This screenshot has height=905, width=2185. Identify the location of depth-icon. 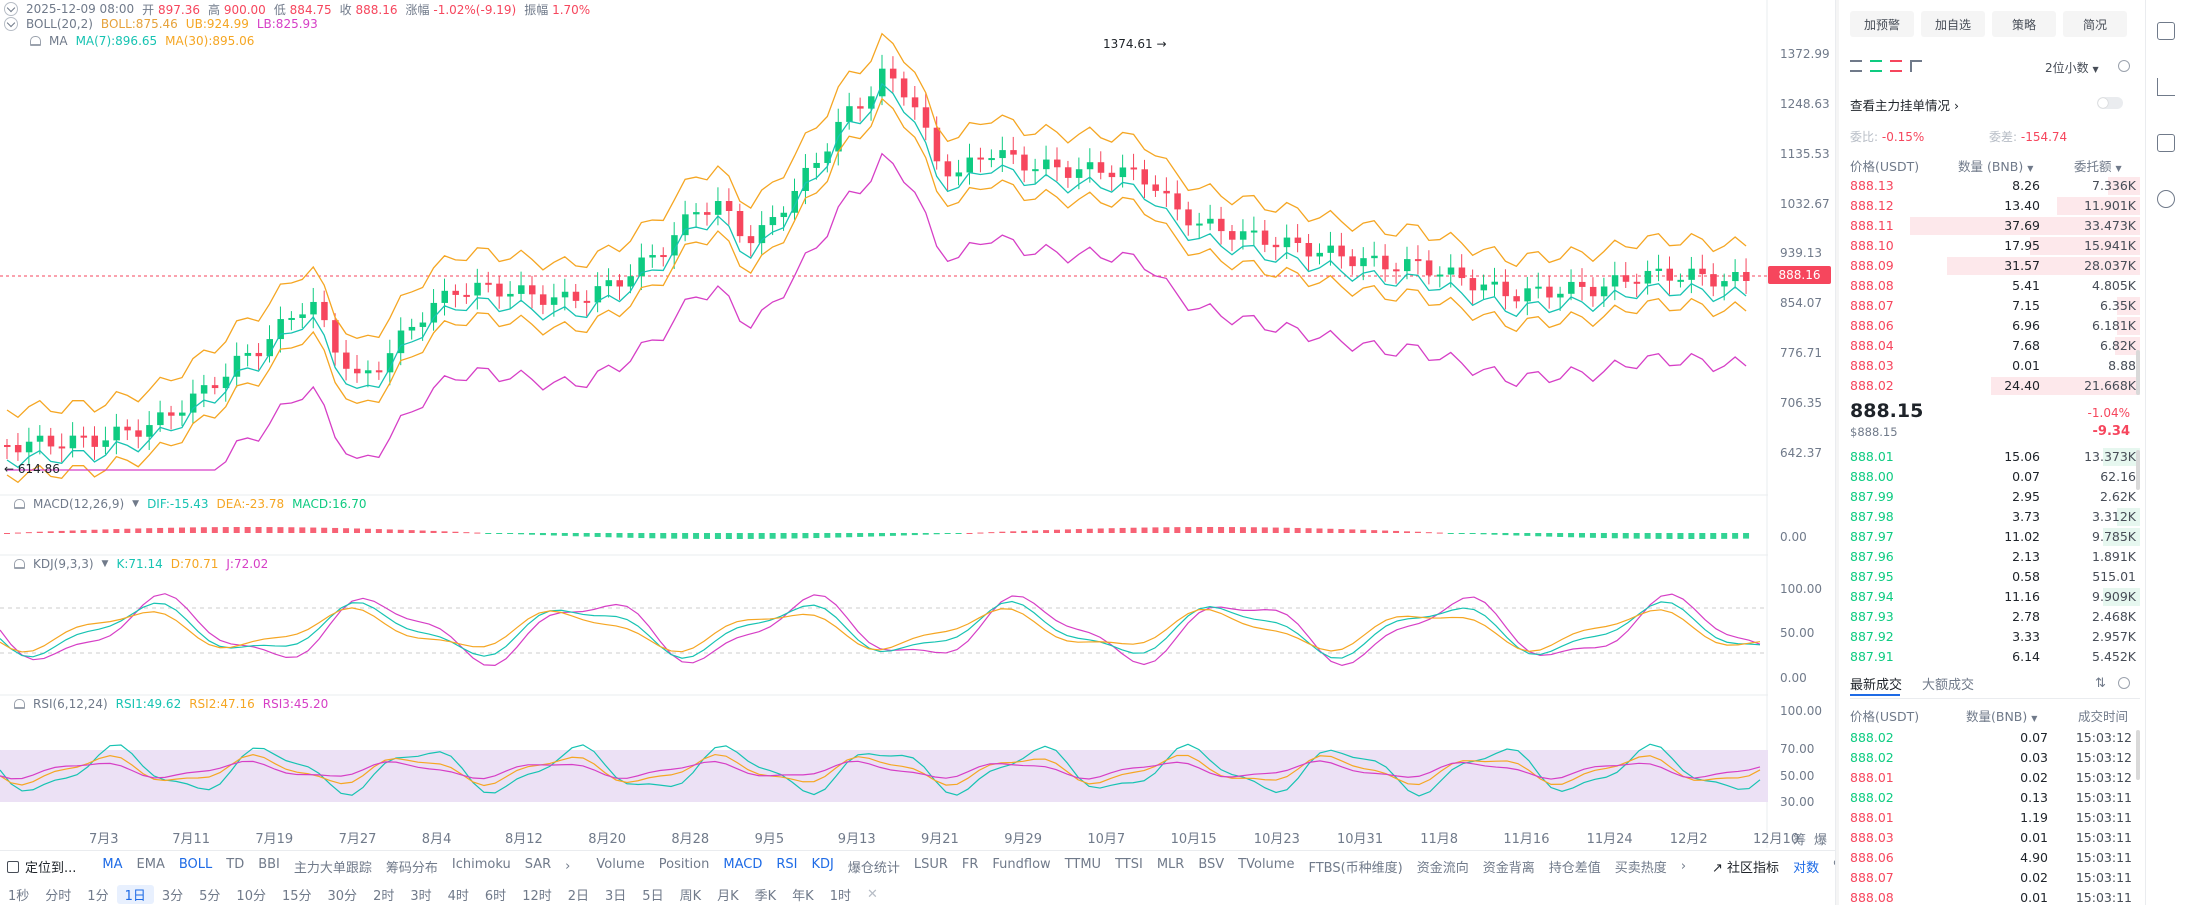
(1916, 66).